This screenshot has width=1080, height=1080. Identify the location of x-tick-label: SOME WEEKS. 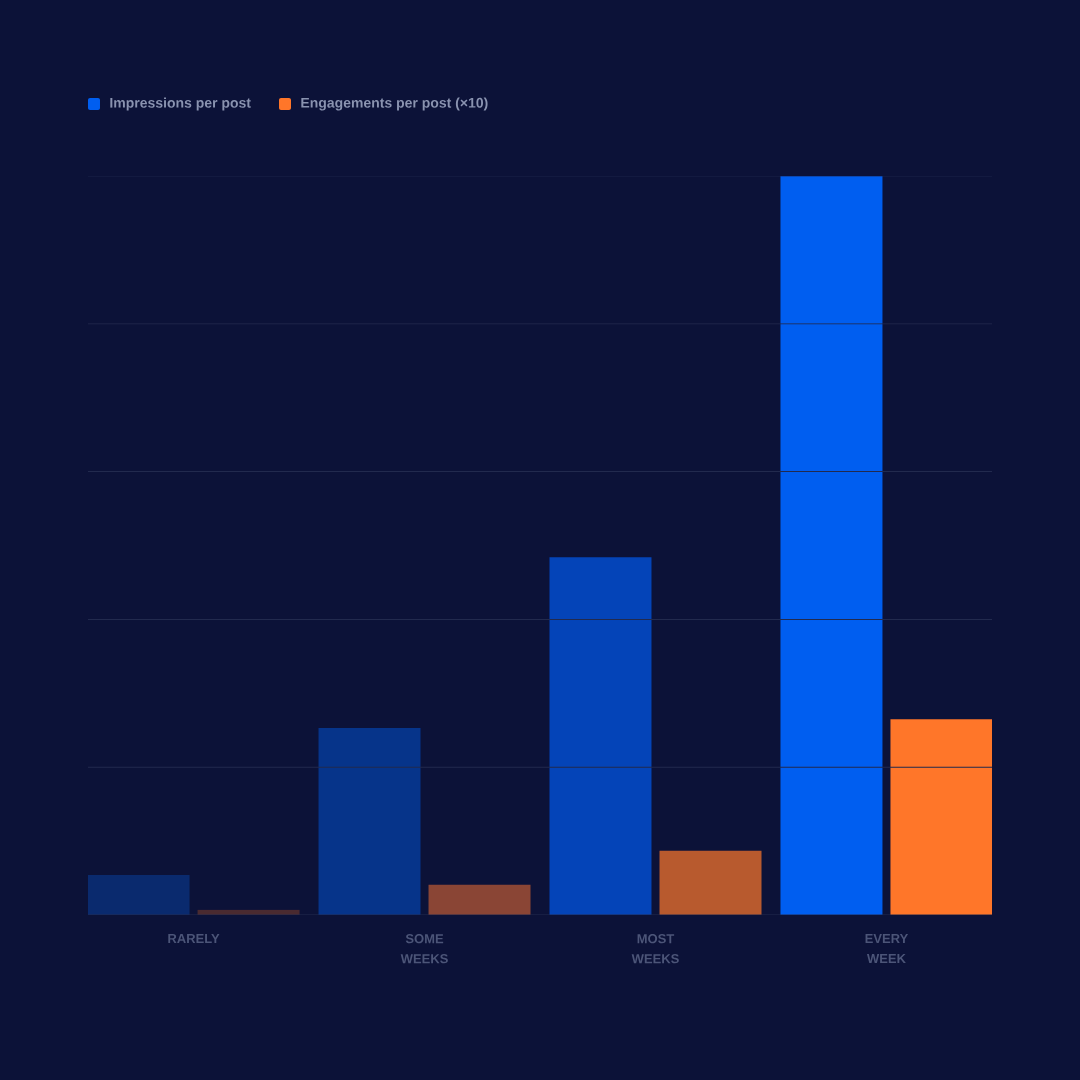
(424, 949).